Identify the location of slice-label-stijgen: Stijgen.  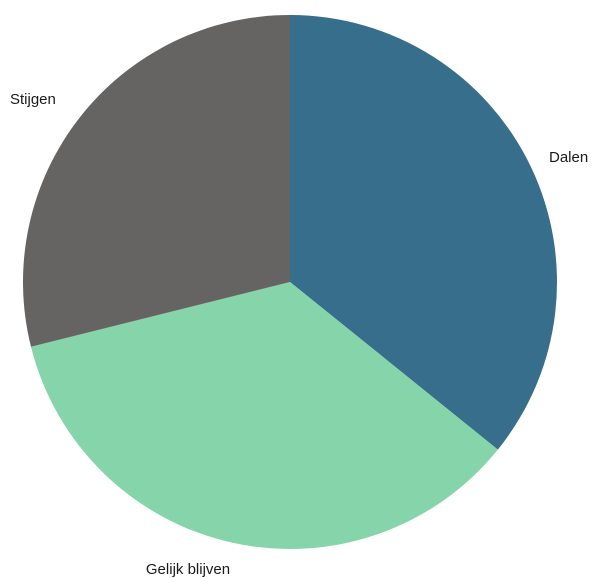
(33, 99).